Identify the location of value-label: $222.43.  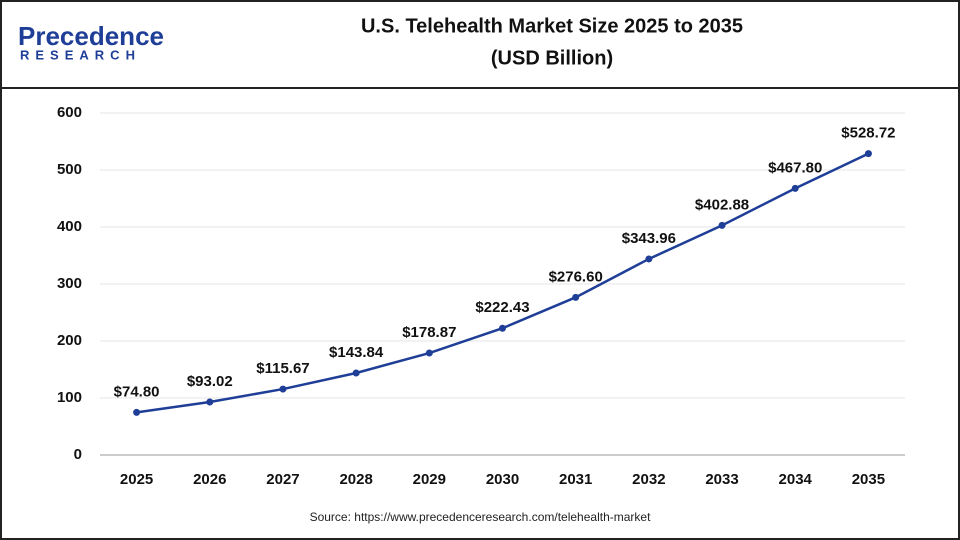
(502, 307).